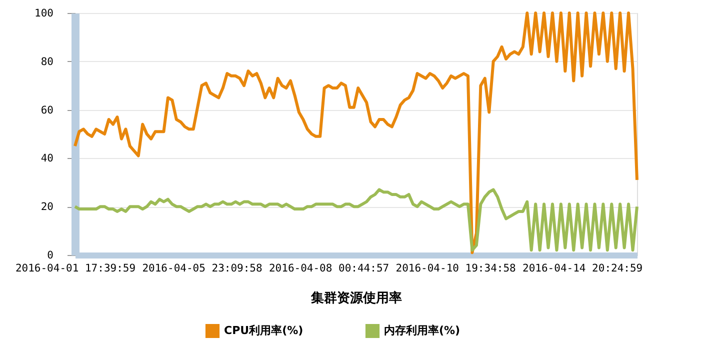 The image size is (717, 345). I want to click on x-axis-title: 集群资源使用率, so click(356, 298).